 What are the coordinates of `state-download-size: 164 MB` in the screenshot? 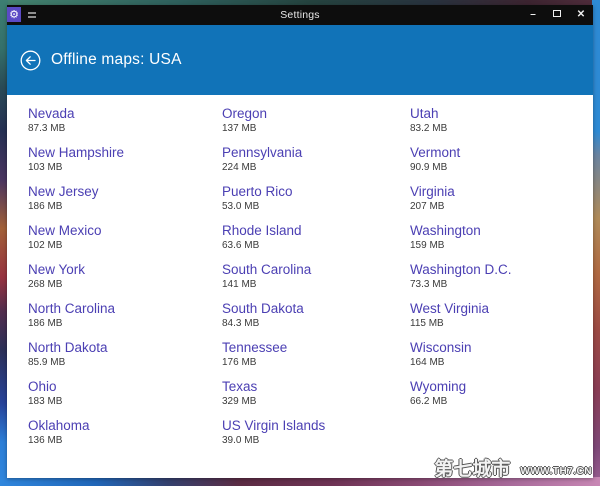 It's located at (427, 362).